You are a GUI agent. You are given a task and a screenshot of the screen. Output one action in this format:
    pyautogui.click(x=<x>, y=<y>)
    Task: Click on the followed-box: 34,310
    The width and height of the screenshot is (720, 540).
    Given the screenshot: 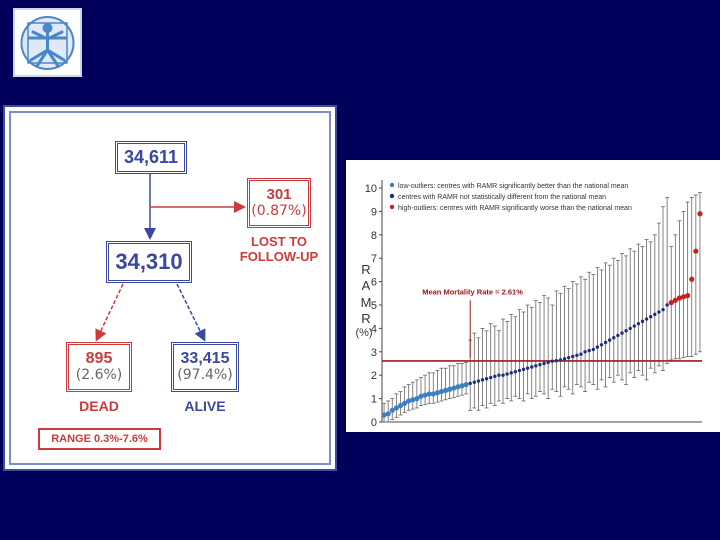 What is the action you would take?
    pyautogui.click(x=149, y=262)
    